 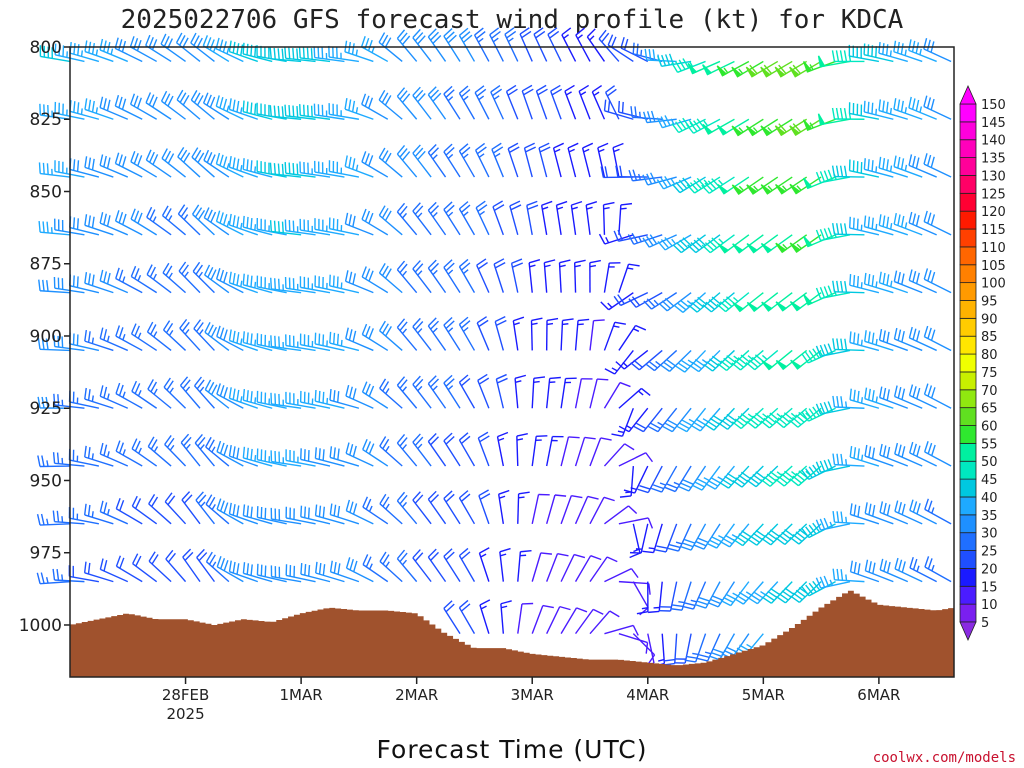 I want to click on colorbar-label: 40, so click(x=989, y=498).